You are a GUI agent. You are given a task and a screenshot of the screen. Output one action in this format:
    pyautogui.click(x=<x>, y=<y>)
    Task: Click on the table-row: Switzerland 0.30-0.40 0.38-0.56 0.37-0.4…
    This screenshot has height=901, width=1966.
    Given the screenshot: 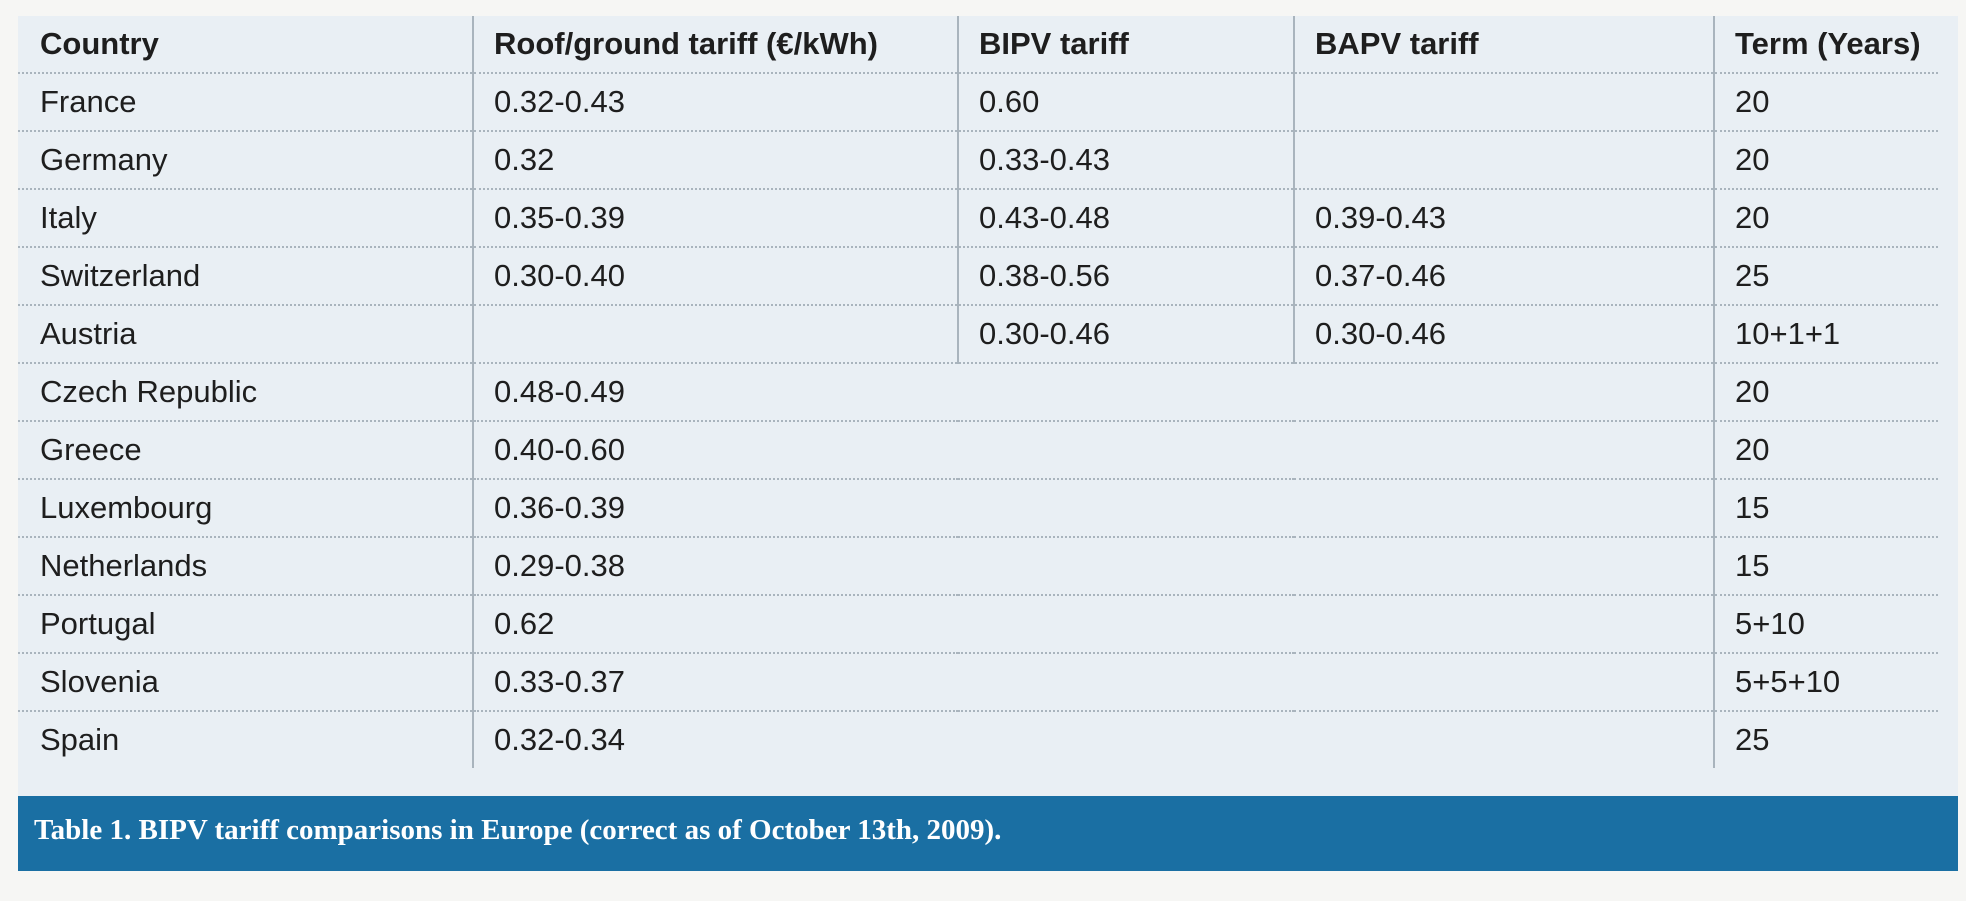 What is the action you would take?
    pyautogui.click(x=978, y=276)
    